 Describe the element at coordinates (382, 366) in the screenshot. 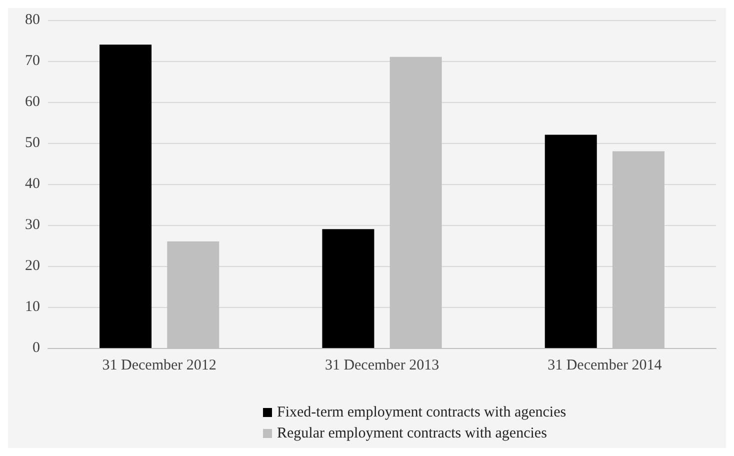

I see `x-tick-label: 31 December 2013` at that location.